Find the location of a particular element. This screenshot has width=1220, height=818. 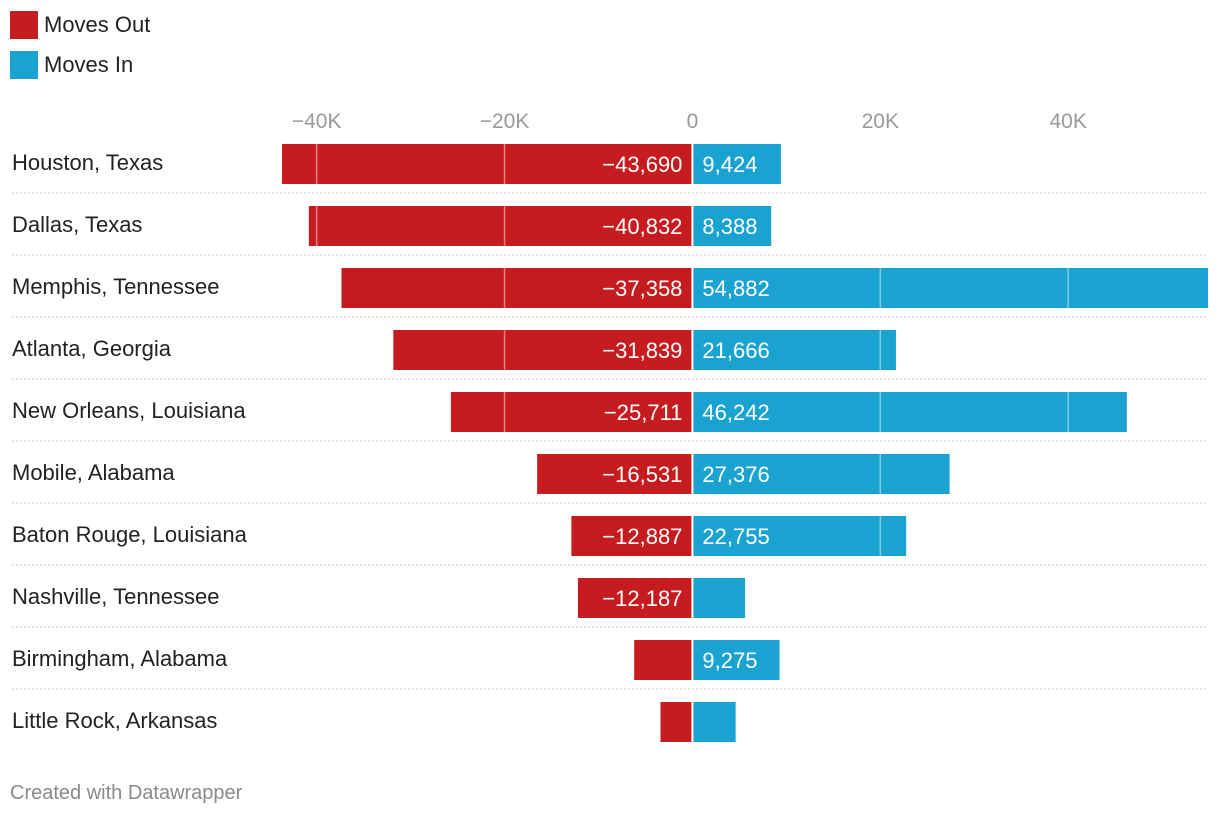

value-label-moves-in: 8,388 is located at coordinates (729, 226).